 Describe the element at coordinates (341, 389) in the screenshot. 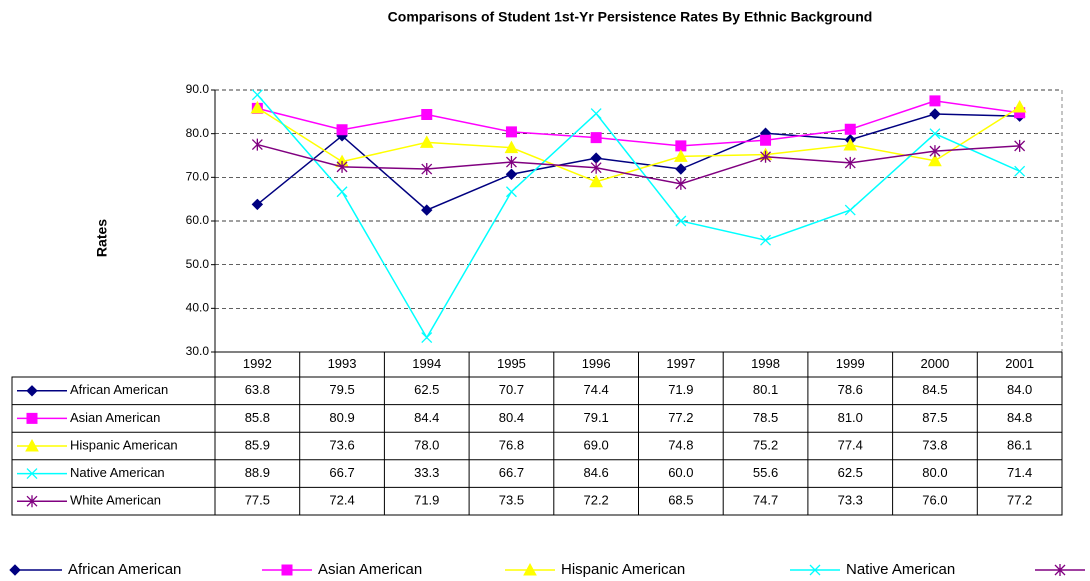

I see `table-cell: 79.5` at that location.